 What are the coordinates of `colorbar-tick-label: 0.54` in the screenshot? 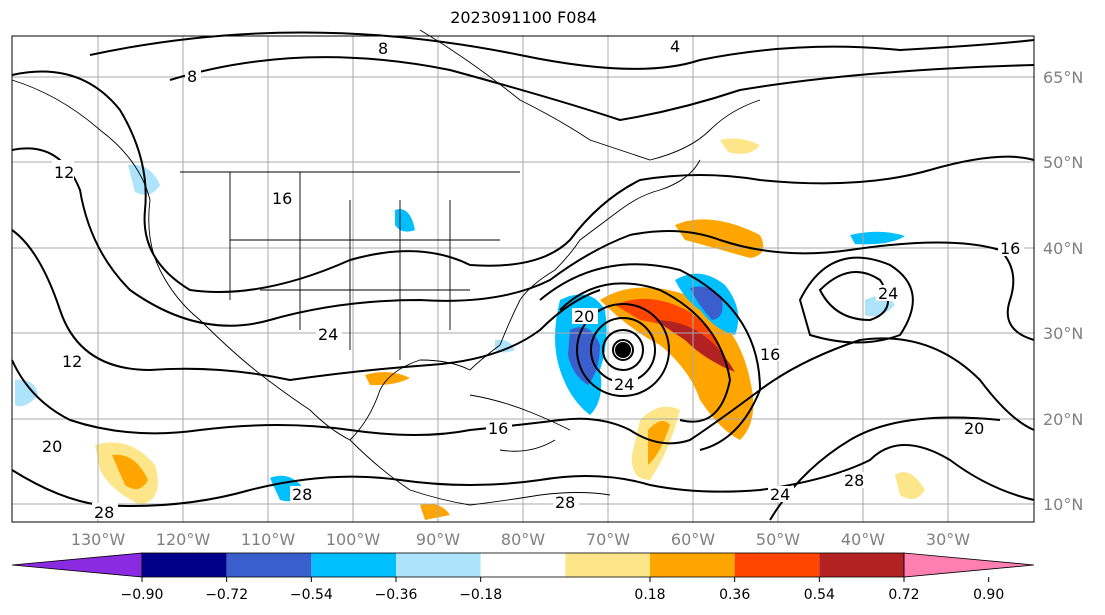 It's located at (819, 595).